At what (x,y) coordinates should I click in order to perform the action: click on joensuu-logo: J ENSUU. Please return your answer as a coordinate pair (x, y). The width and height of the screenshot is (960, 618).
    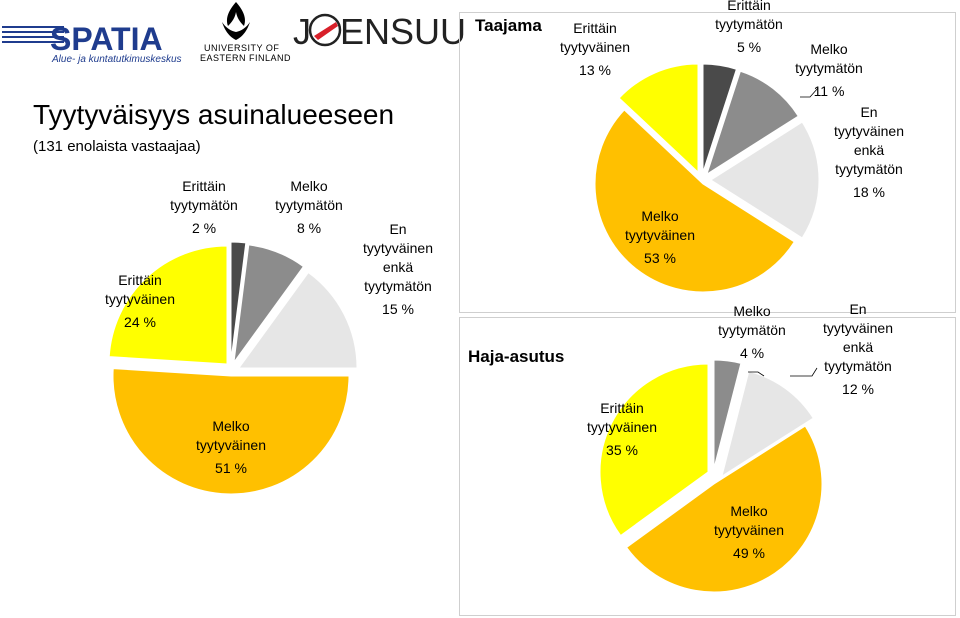
    Looking at the image, I should click on (379, 31).